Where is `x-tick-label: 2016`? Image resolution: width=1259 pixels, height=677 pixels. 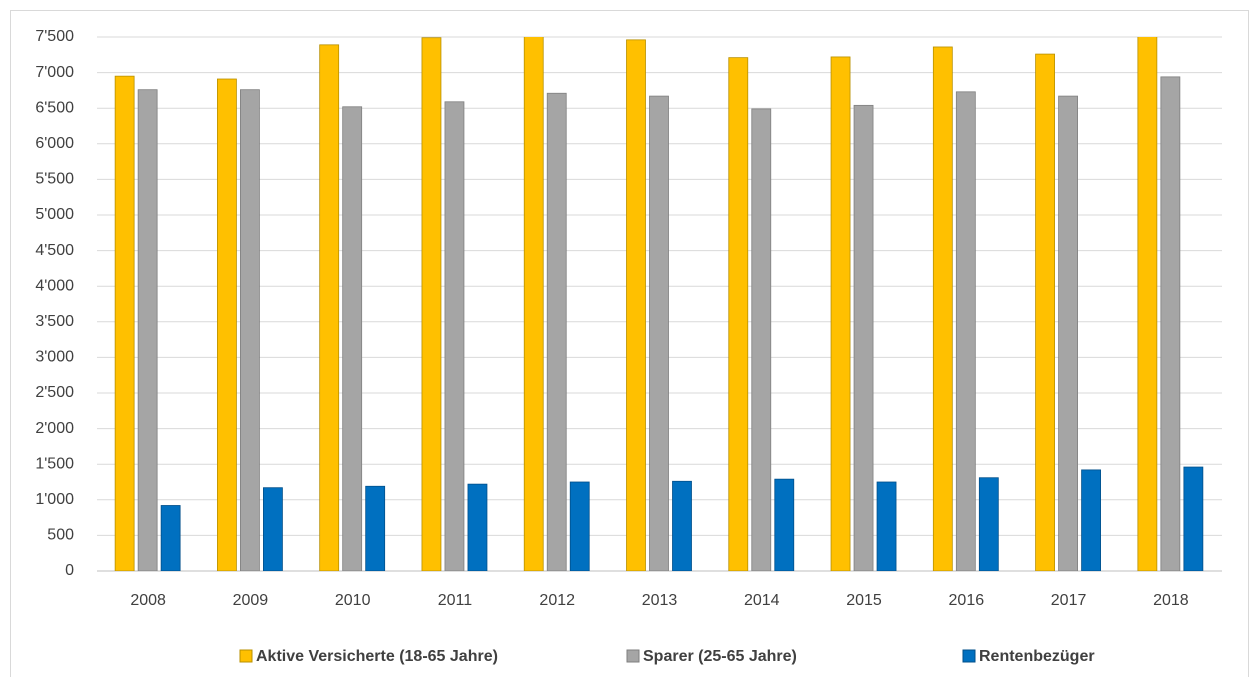
x-tick-label: 2016 is located at coordinates (967, 600).